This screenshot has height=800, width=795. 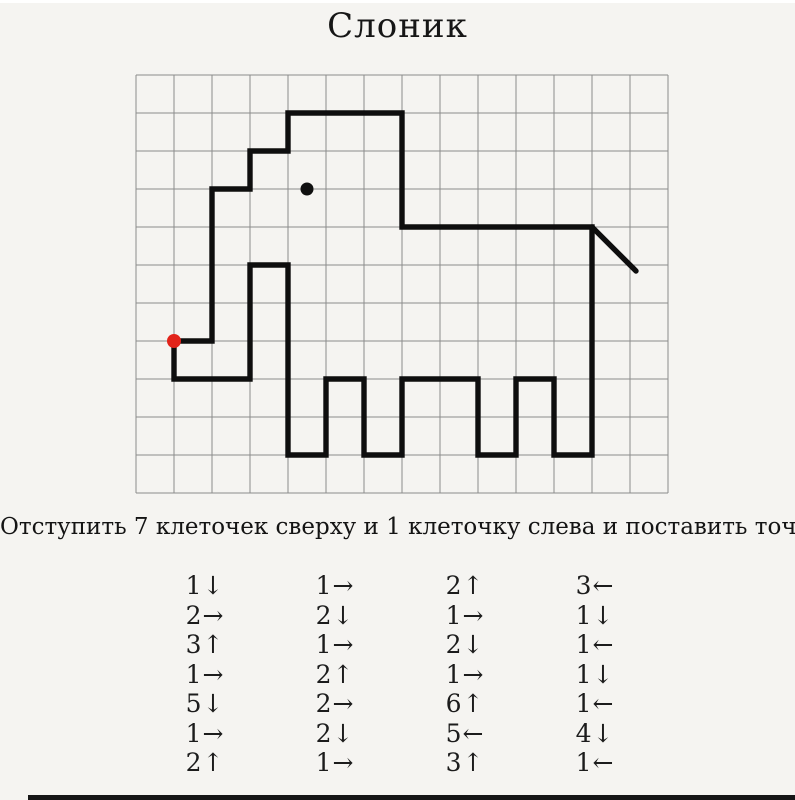 I want to click on tail-line, so click(x=614, y=249).